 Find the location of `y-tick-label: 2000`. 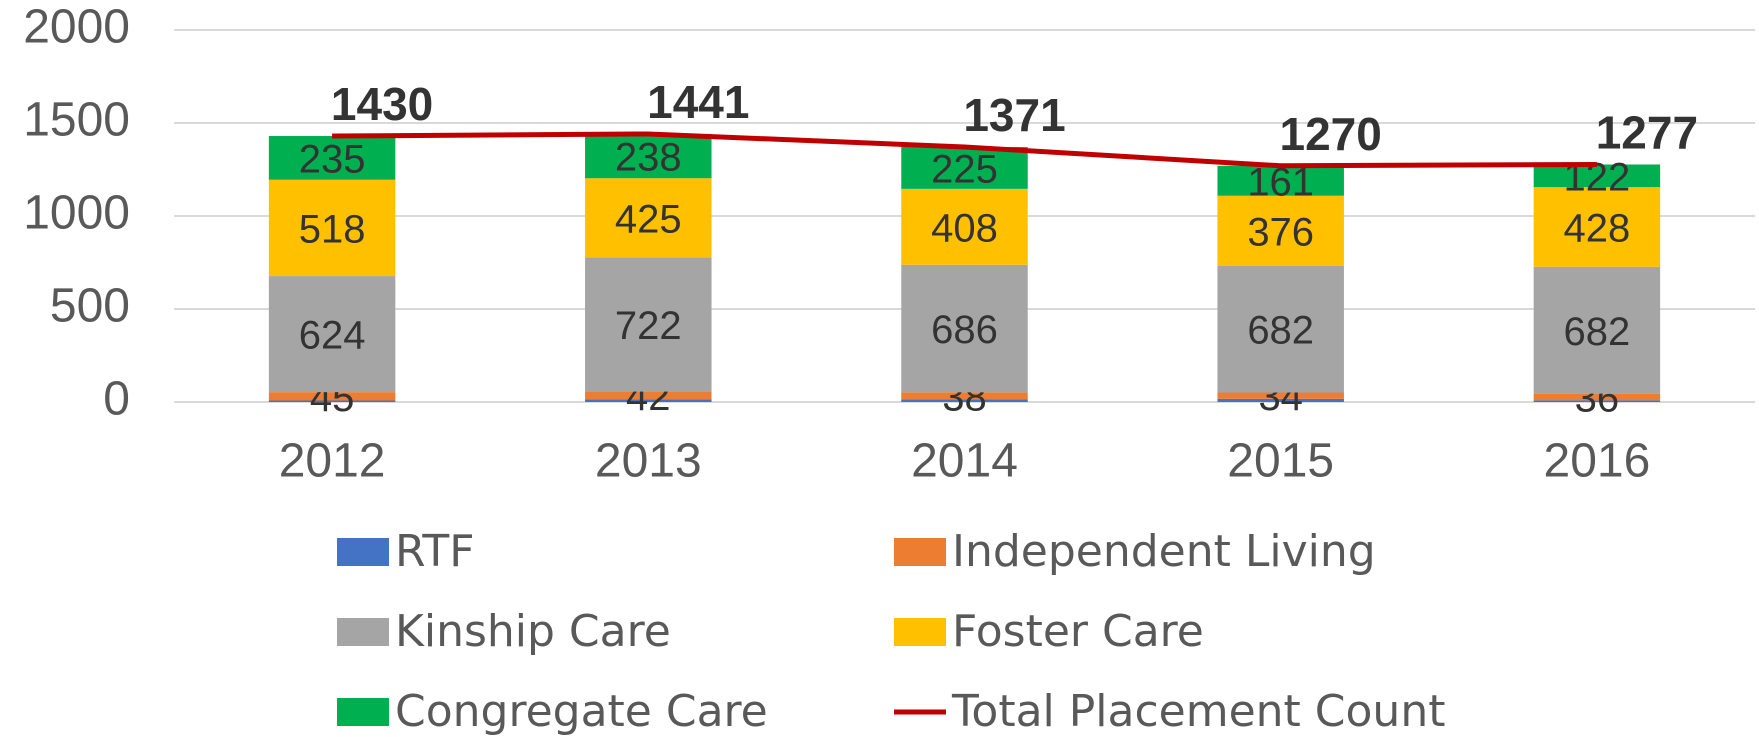

y-tick-label: 2000 is located at coordinates (76, 27).